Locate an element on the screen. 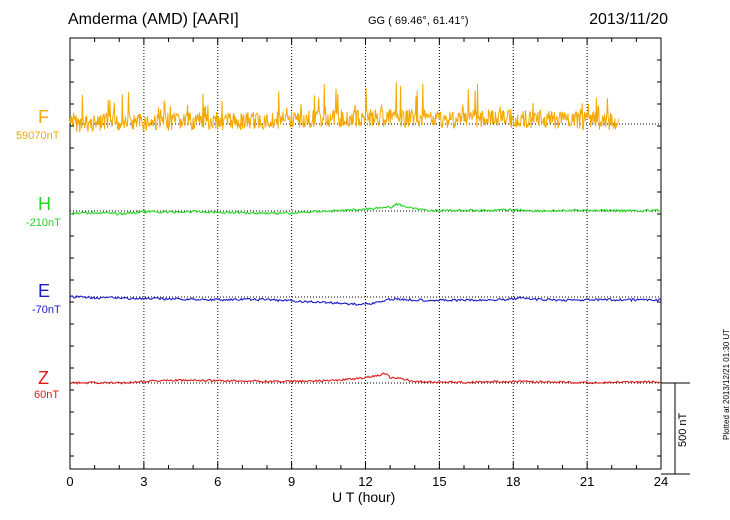 This screenshot has width=730, height=520. series-line-z is located at coordinates (365, 378).